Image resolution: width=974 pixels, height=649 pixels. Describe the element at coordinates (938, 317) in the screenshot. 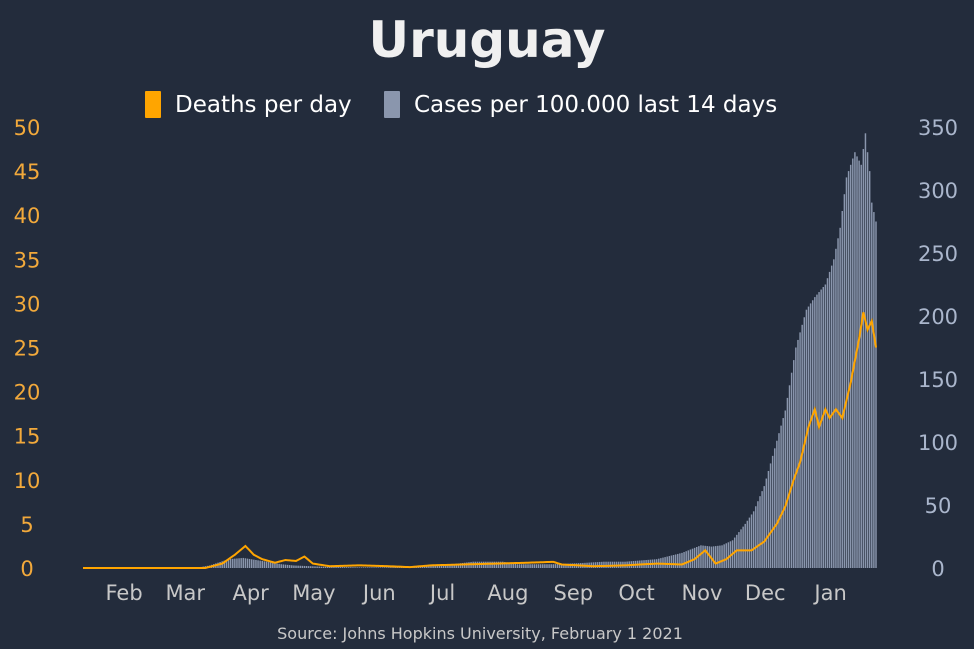

I see `right-tick-label: 200` at that location.